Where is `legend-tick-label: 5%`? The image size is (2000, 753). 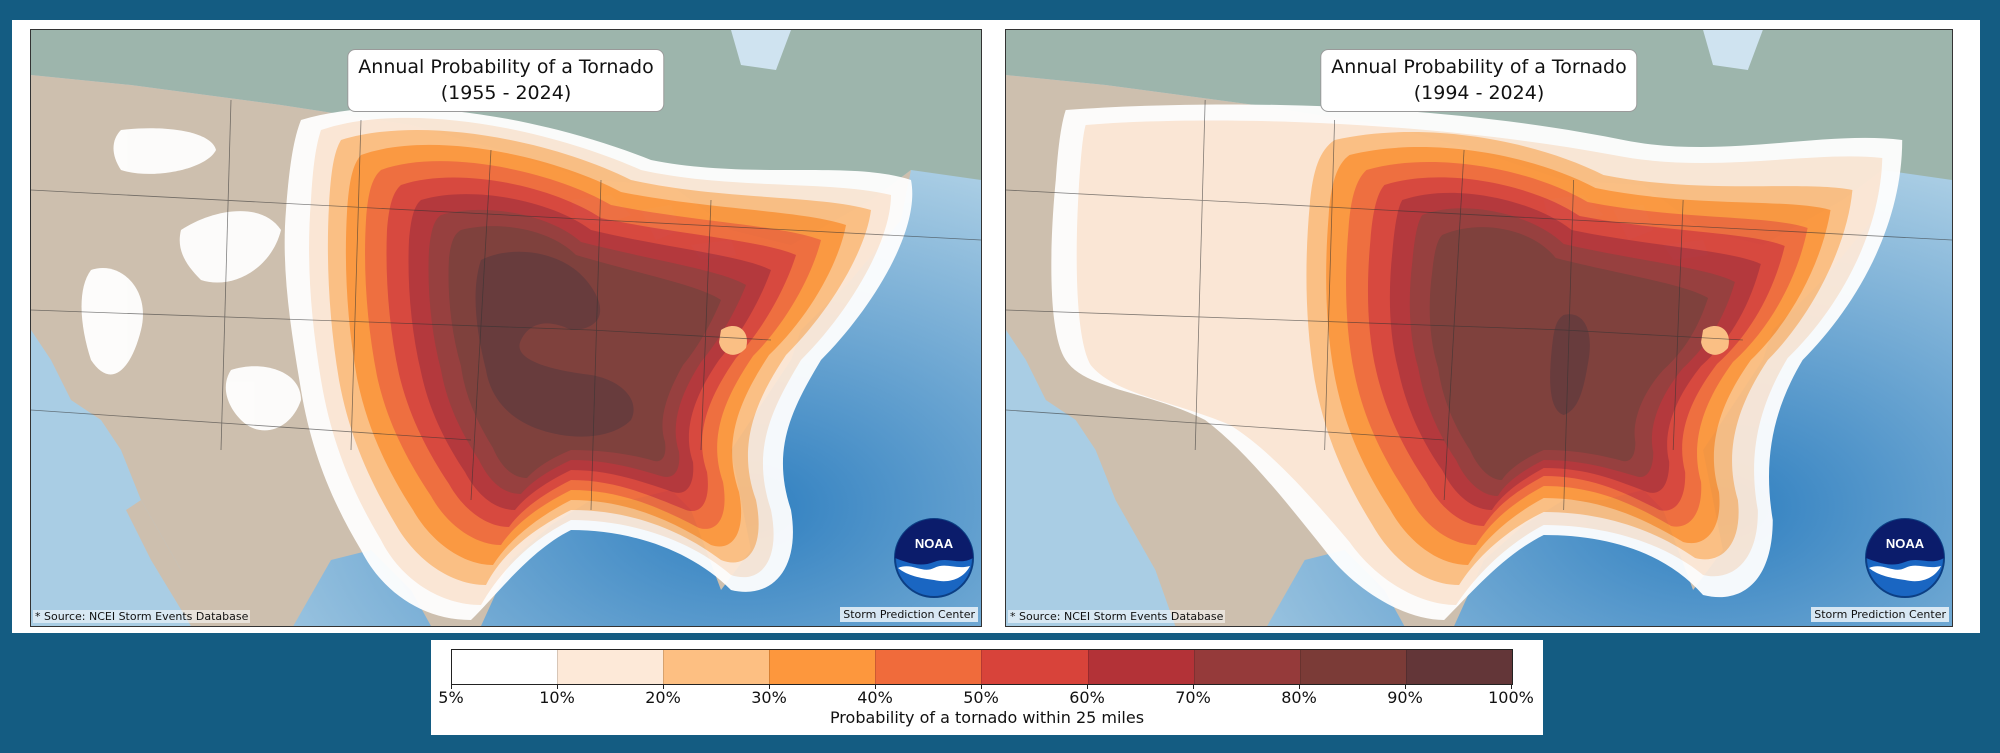
legend-tick-label: 5% is located at coordinates (451, 697).